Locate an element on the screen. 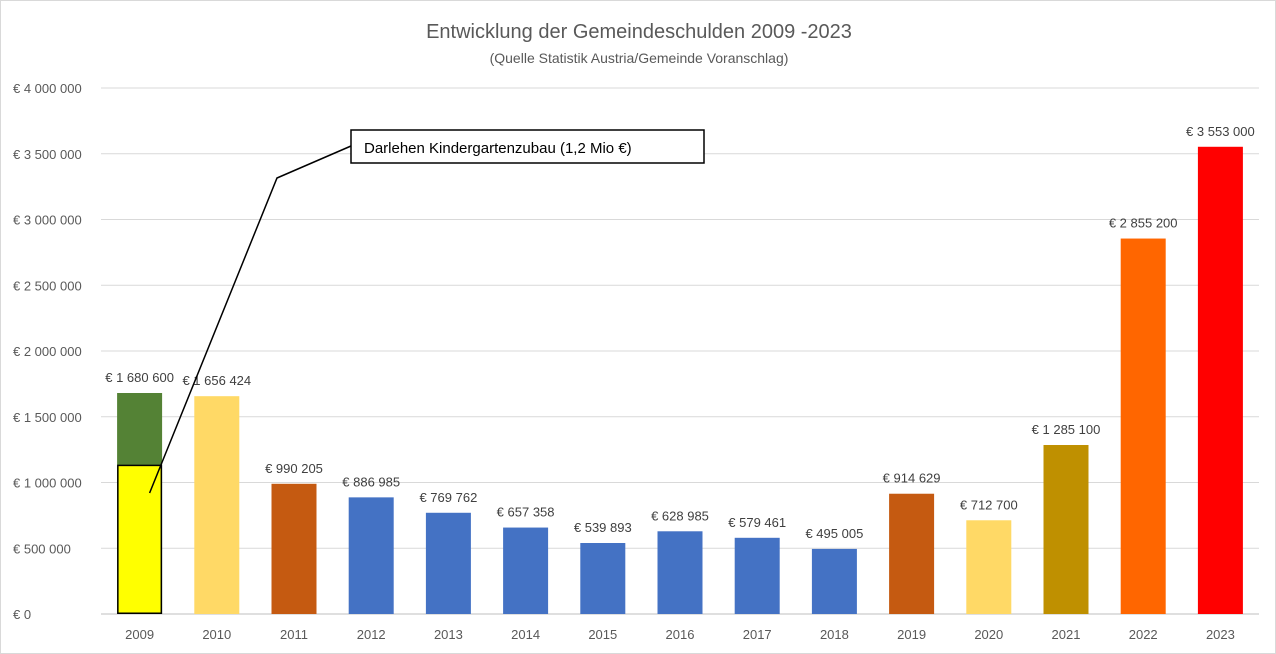 Image resolution: width=1276 pixels, height=654 pixels. data-label-2011: € 990 205 is located at coordinates (294, 468).